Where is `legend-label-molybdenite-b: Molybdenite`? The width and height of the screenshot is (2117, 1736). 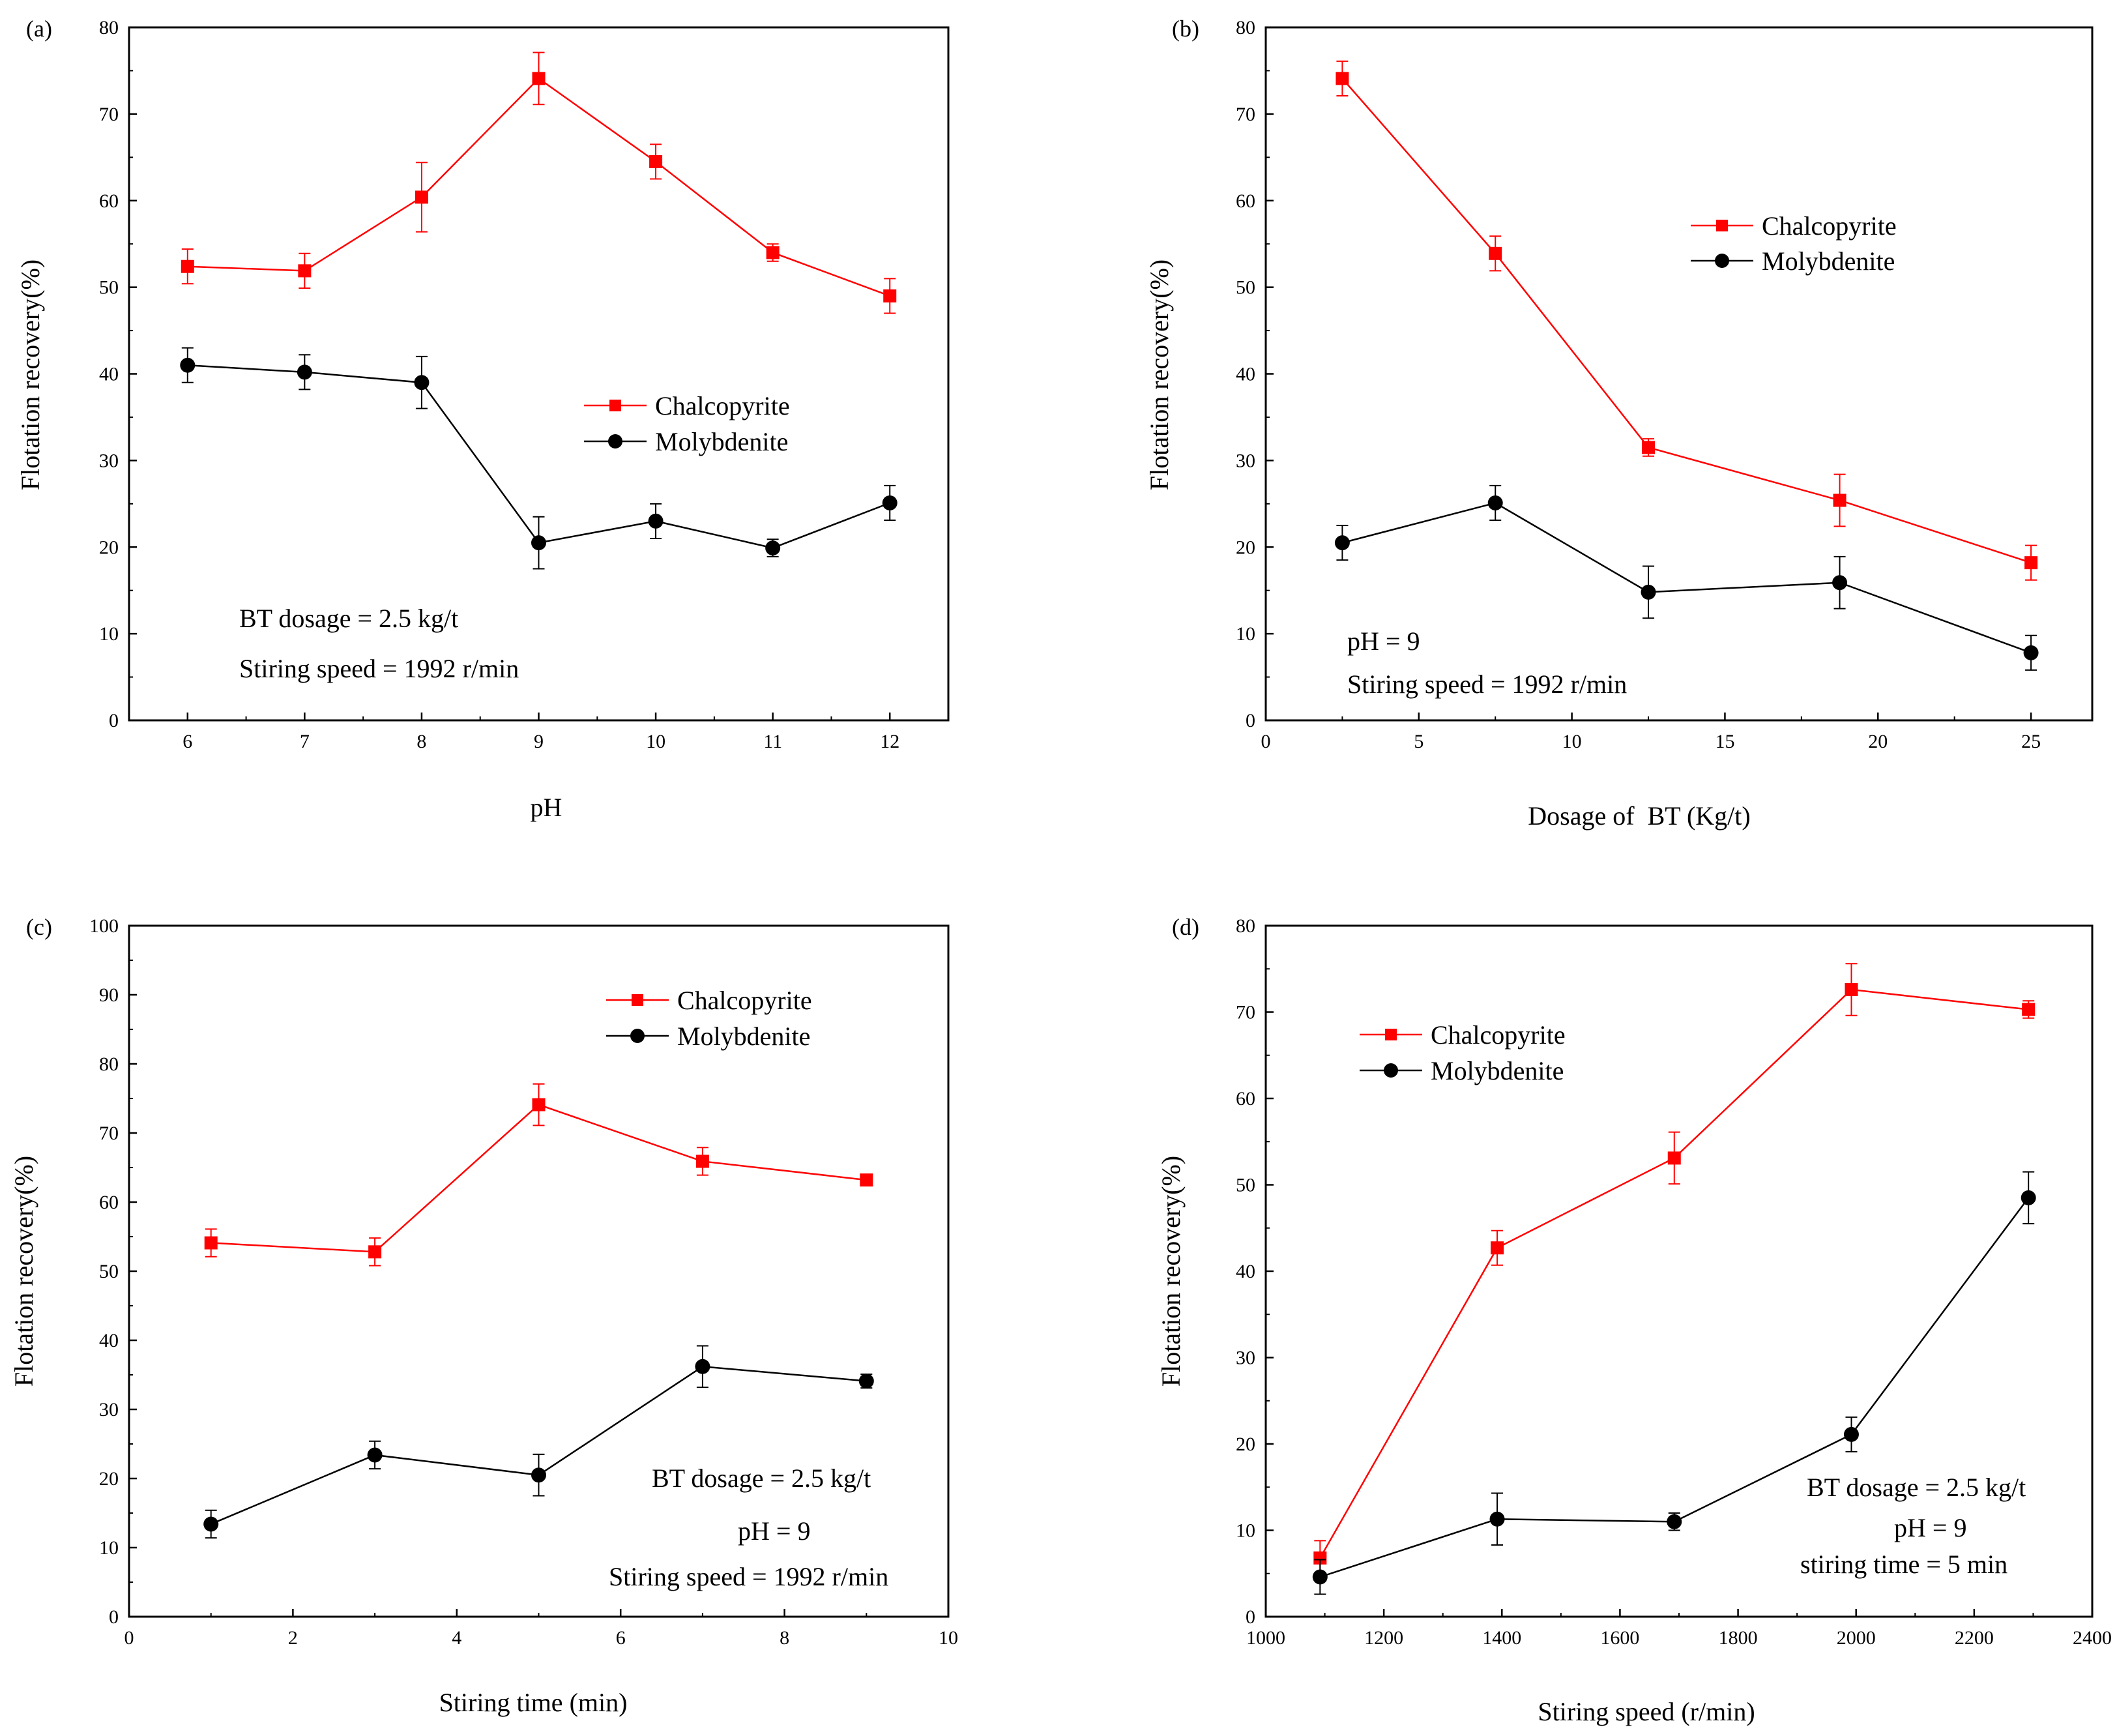
legend-label-molybdenite-b: Molybdenite is located at coordinates (1828, 261).